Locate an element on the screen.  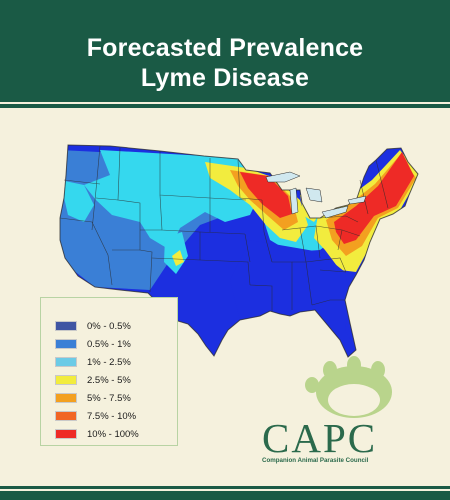
region-northeast-red is located at coordinates (374, 198).